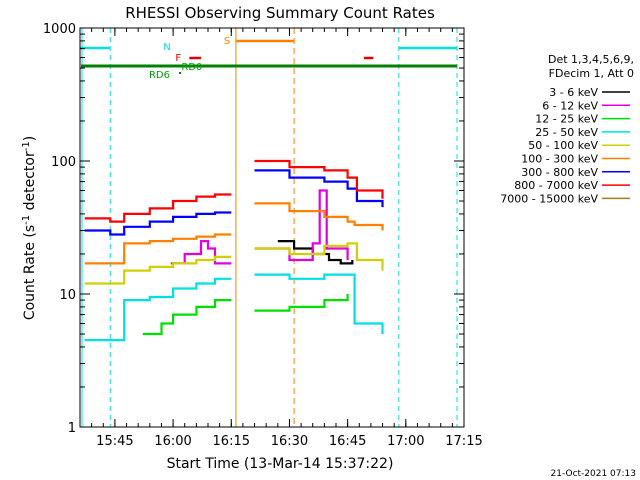  I want to click on x-tick-label: 15:45, so click(114, 441).